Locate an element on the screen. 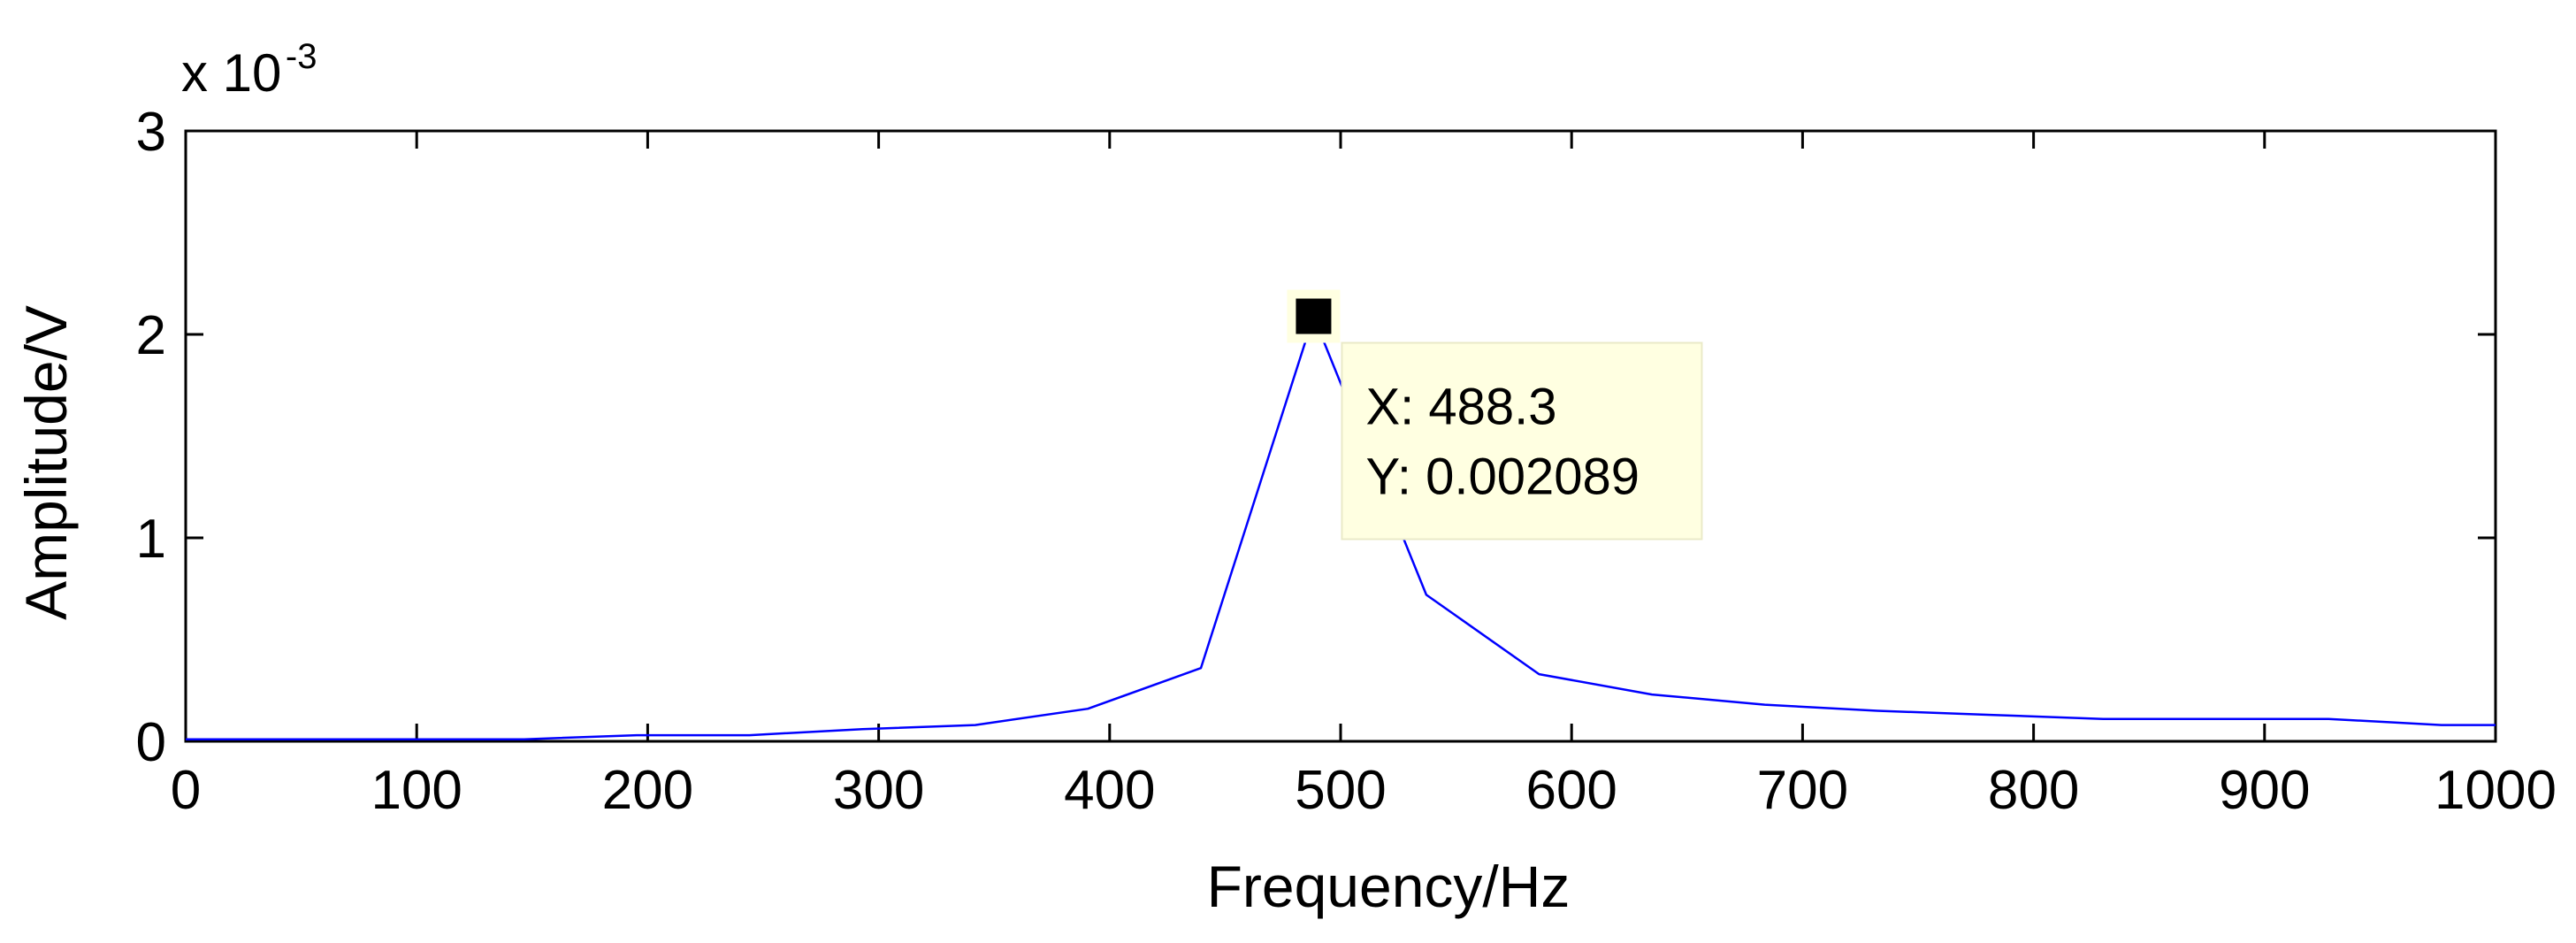 This screenshot has width=2576, height=943. x-tick-label: 0 is located at coordinates (186, 790).